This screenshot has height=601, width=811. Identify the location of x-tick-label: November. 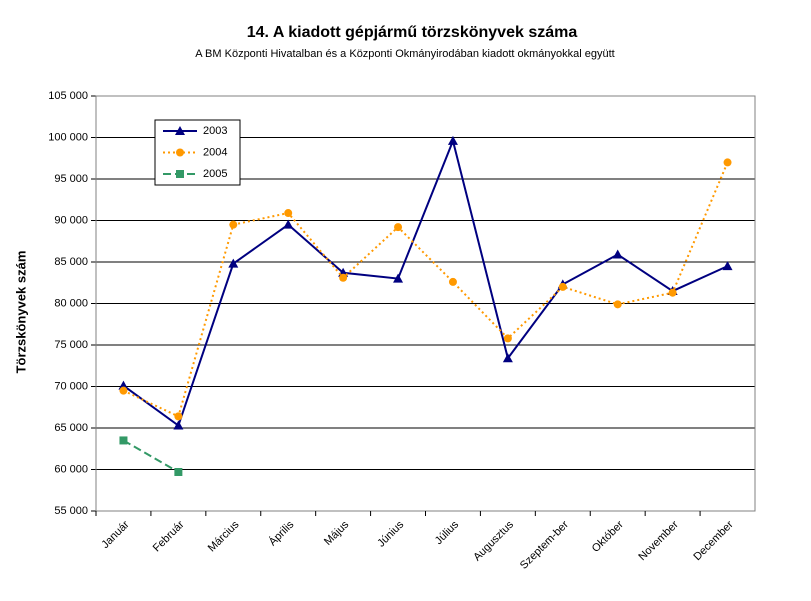
(658, 540).